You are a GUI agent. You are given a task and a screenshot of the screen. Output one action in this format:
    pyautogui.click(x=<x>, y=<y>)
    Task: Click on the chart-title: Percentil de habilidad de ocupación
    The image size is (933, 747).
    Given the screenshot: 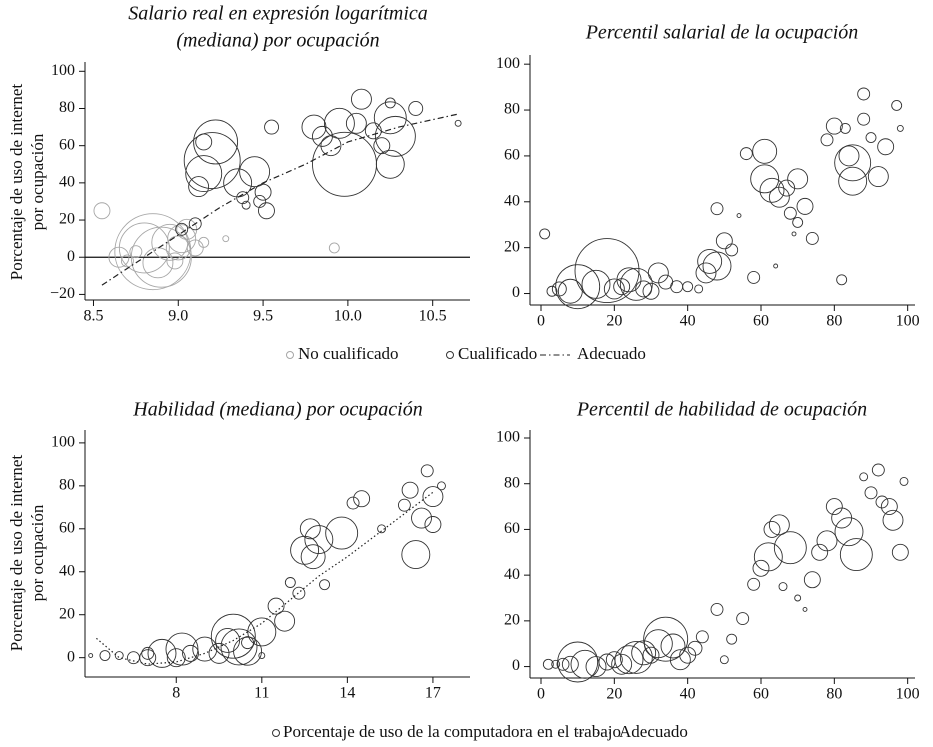 What is the action you would take?
    pyautogui.click(x=721, y=410)
    